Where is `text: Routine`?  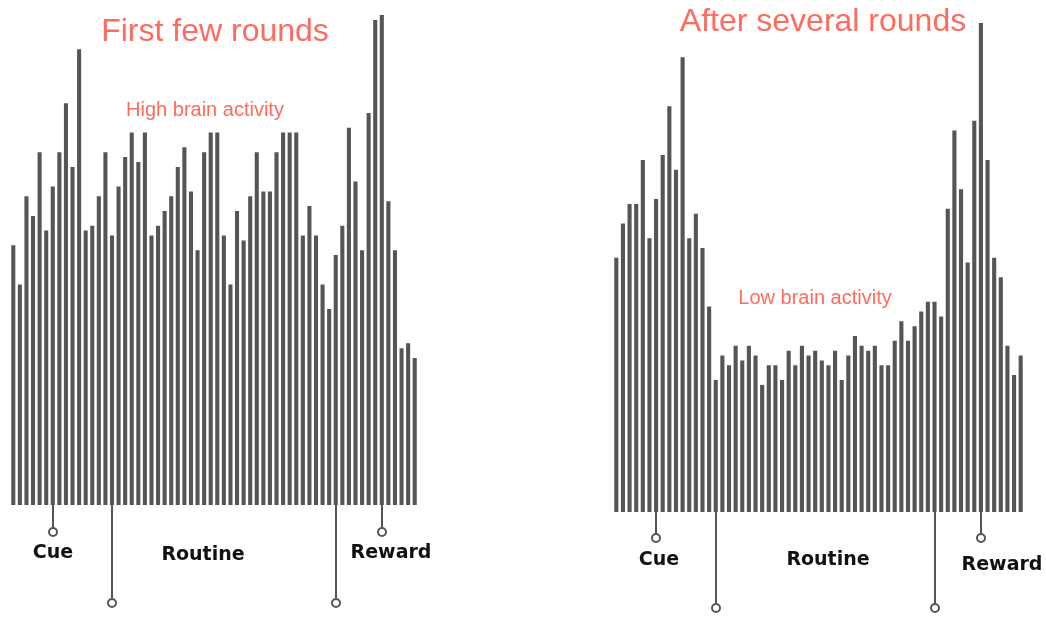
text: Routine is located at coordinates (828, 557).